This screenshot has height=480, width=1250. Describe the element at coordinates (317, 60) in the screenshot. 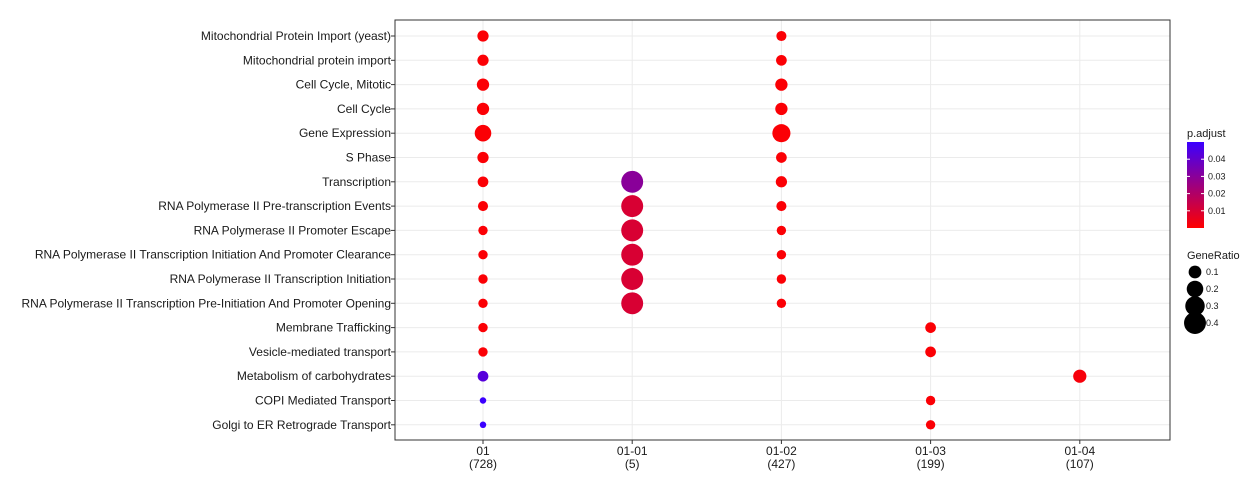

I see `y-tick-label: Mitochondrial protein import` at that location.